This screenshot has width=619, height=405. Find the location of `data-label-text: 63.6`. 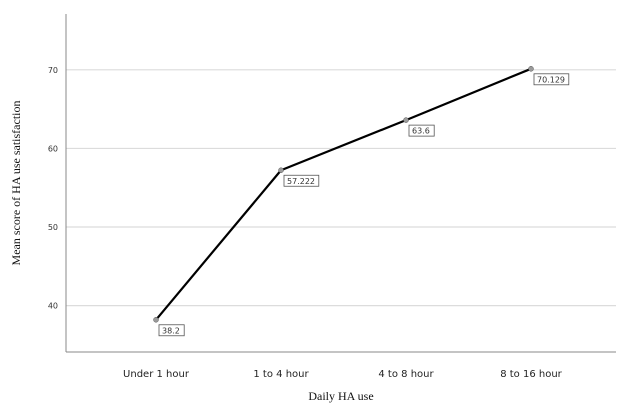

data-label-text: 63.6 is located at coordinates (421, 131).